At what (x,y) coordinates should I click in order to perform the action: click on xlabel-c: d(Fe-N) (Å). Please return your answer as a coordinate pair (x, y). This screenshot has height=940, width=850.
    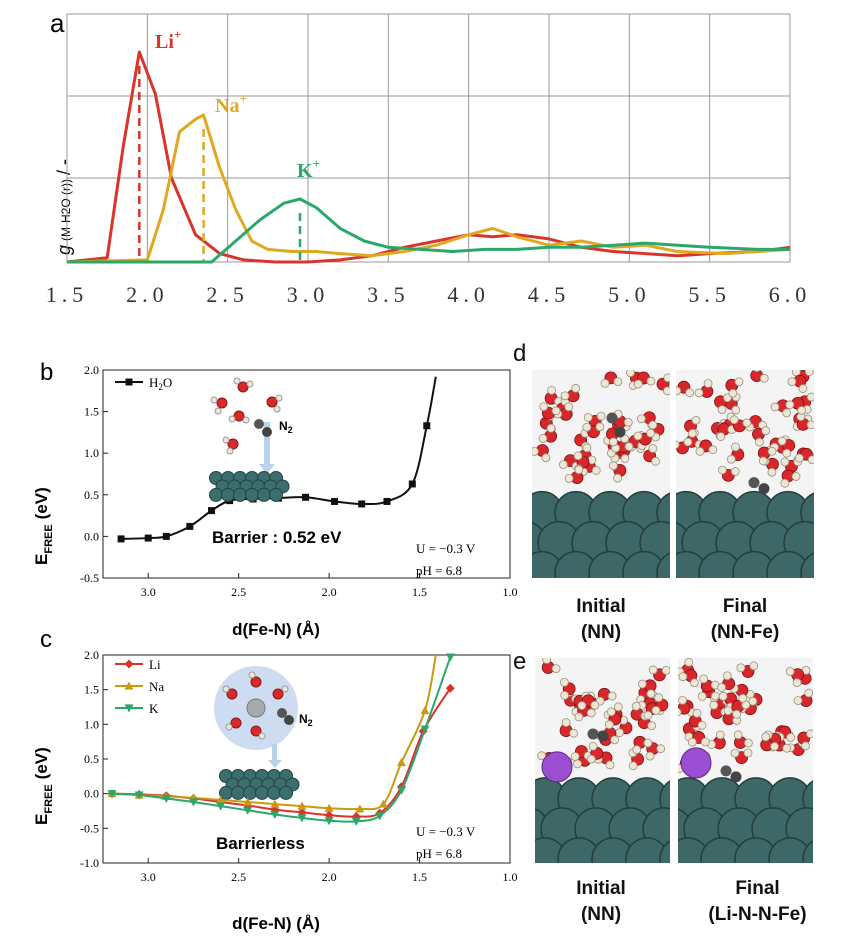
    Looking at the image, I should click on (276, 923).